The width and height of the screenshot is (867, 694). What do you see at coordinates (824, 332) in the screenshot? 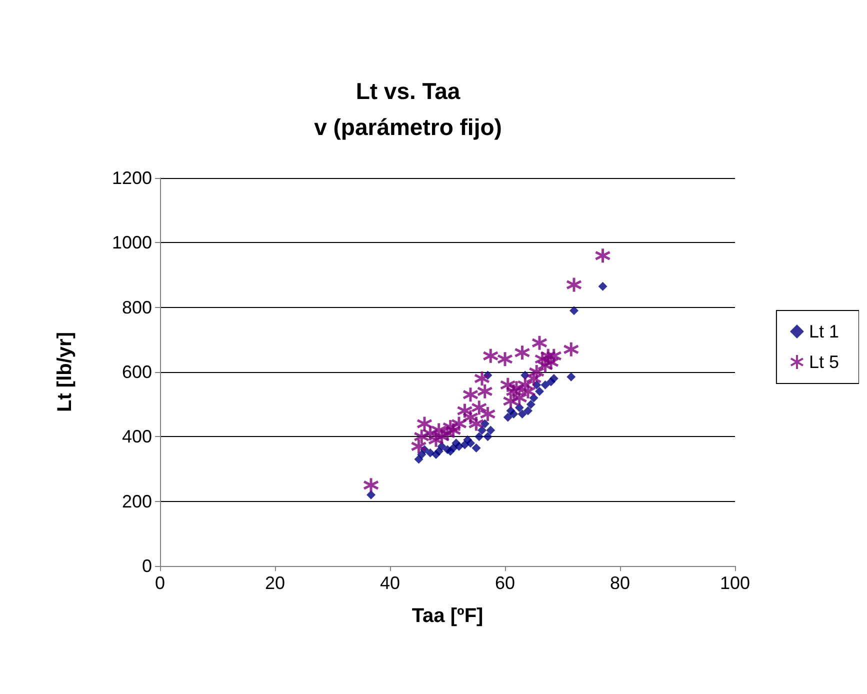
I see `legend-label: Lt 1` at bounding box center [824, 332].